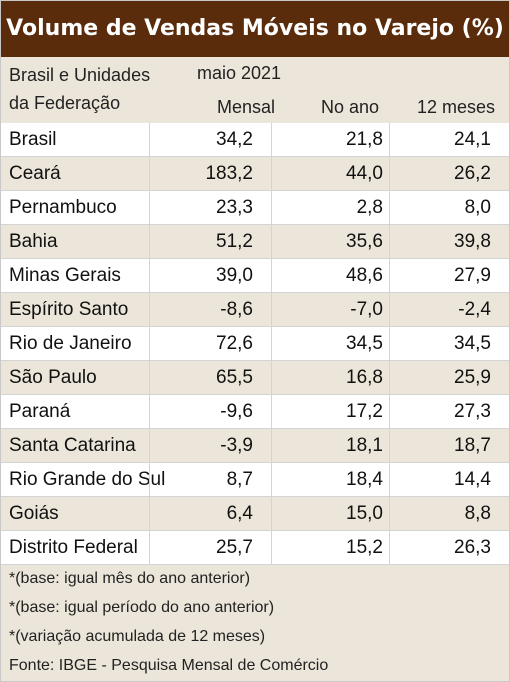 This screenshot has height=682, width=510. I want to click on region-name: Rio de Janeiro, so click(70, 343).